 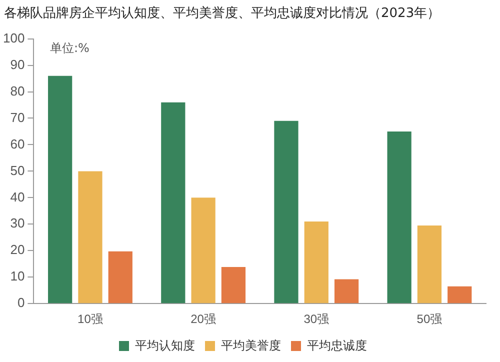 I want to click on x-tick-label: 10强, so click(x=90, y=319).